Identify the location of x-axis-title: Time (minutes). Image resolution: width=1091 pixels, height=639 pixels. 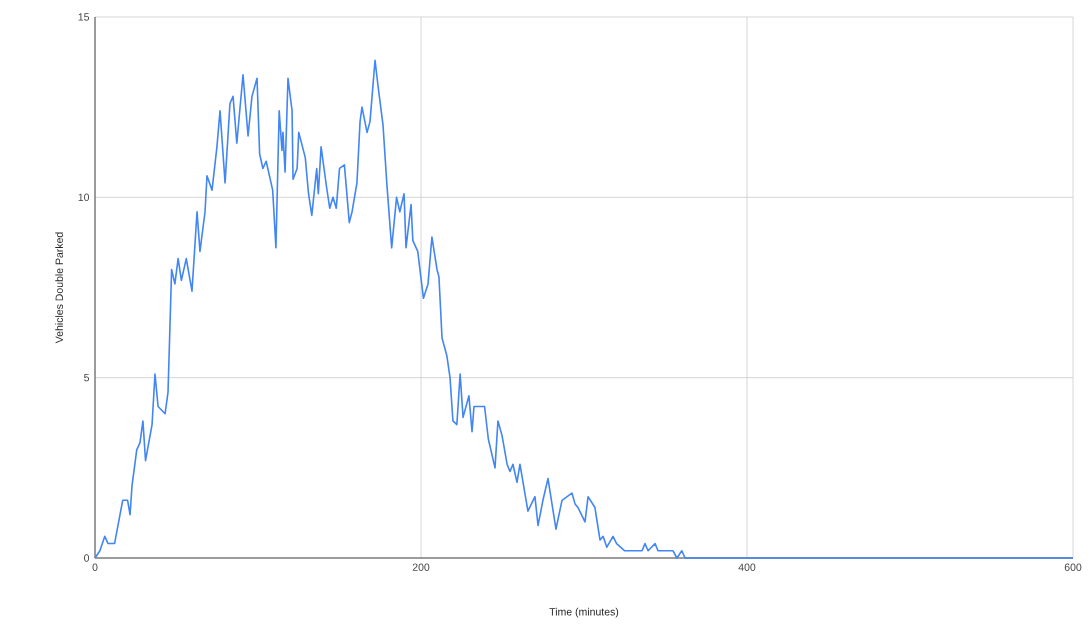
(584, 612).